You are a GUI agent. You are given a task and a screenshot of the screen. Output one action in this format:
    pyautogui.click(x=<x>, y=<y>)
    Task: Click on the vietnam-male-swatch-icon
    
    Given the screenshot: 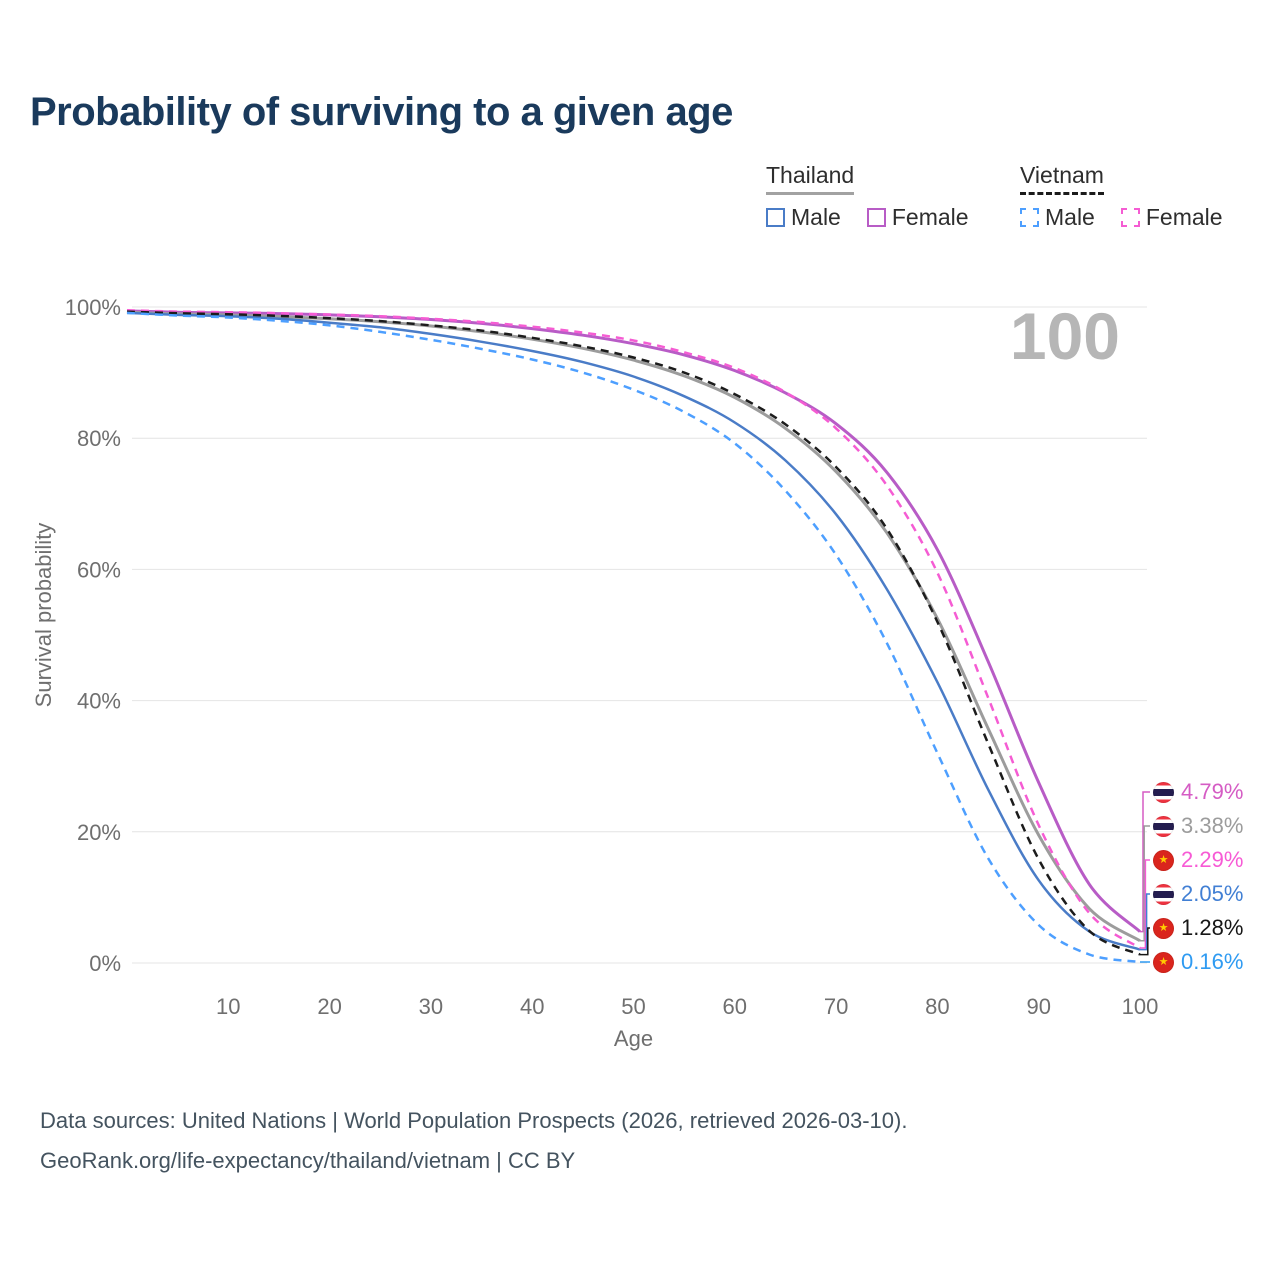 What is the action you would take?
    pyautogui.click(x=1029, y=217)
    